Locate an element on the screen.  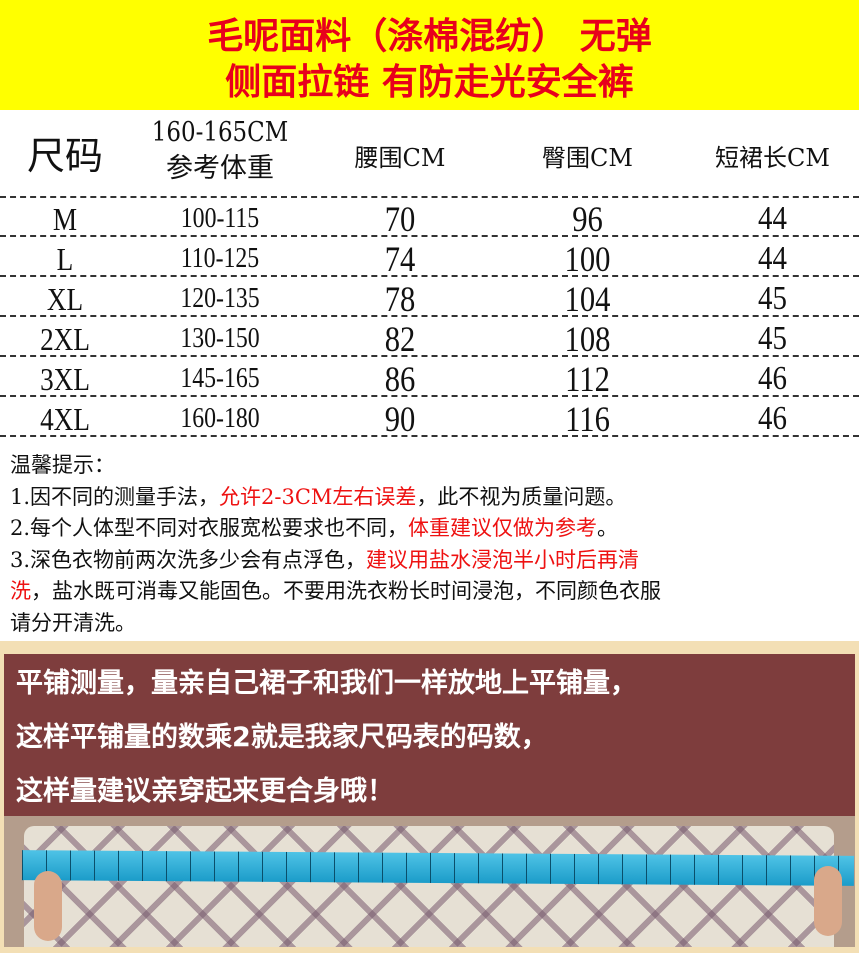
size-cell: M is located at coordinates (65, 219).